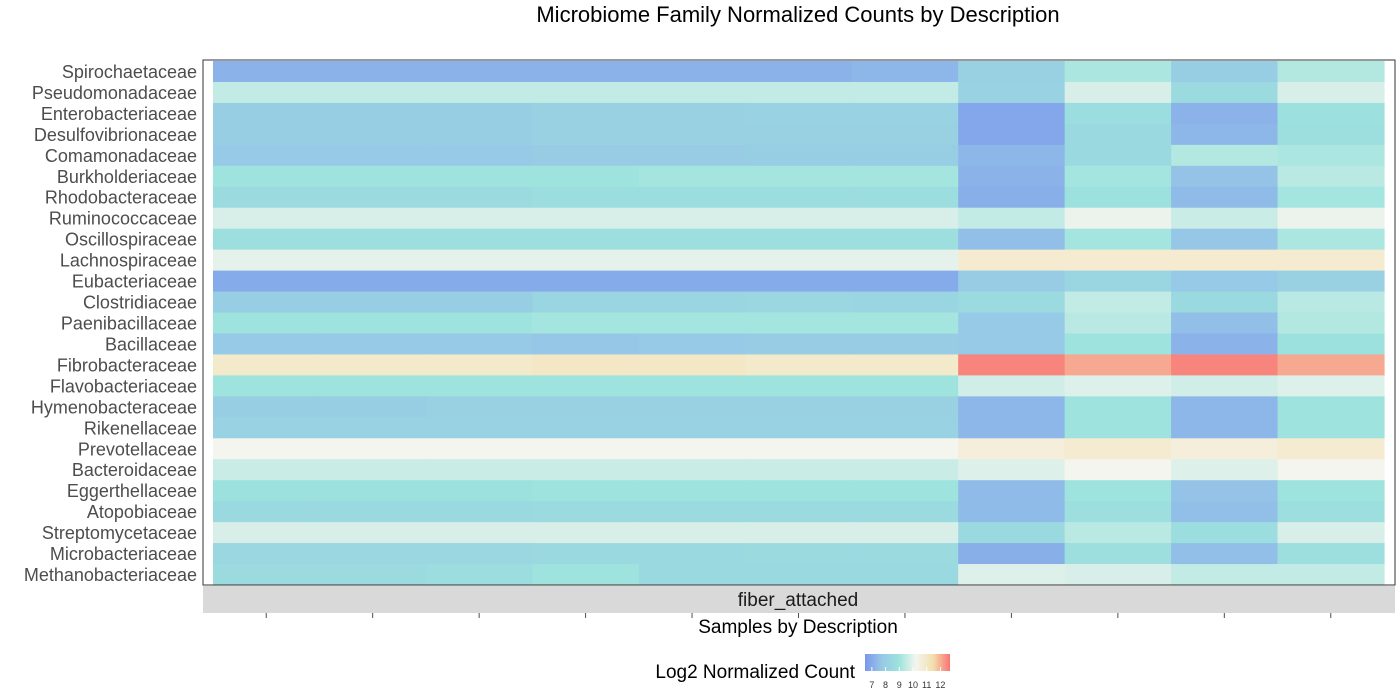  I want to click on legend-colorbar, so click(907, 662).